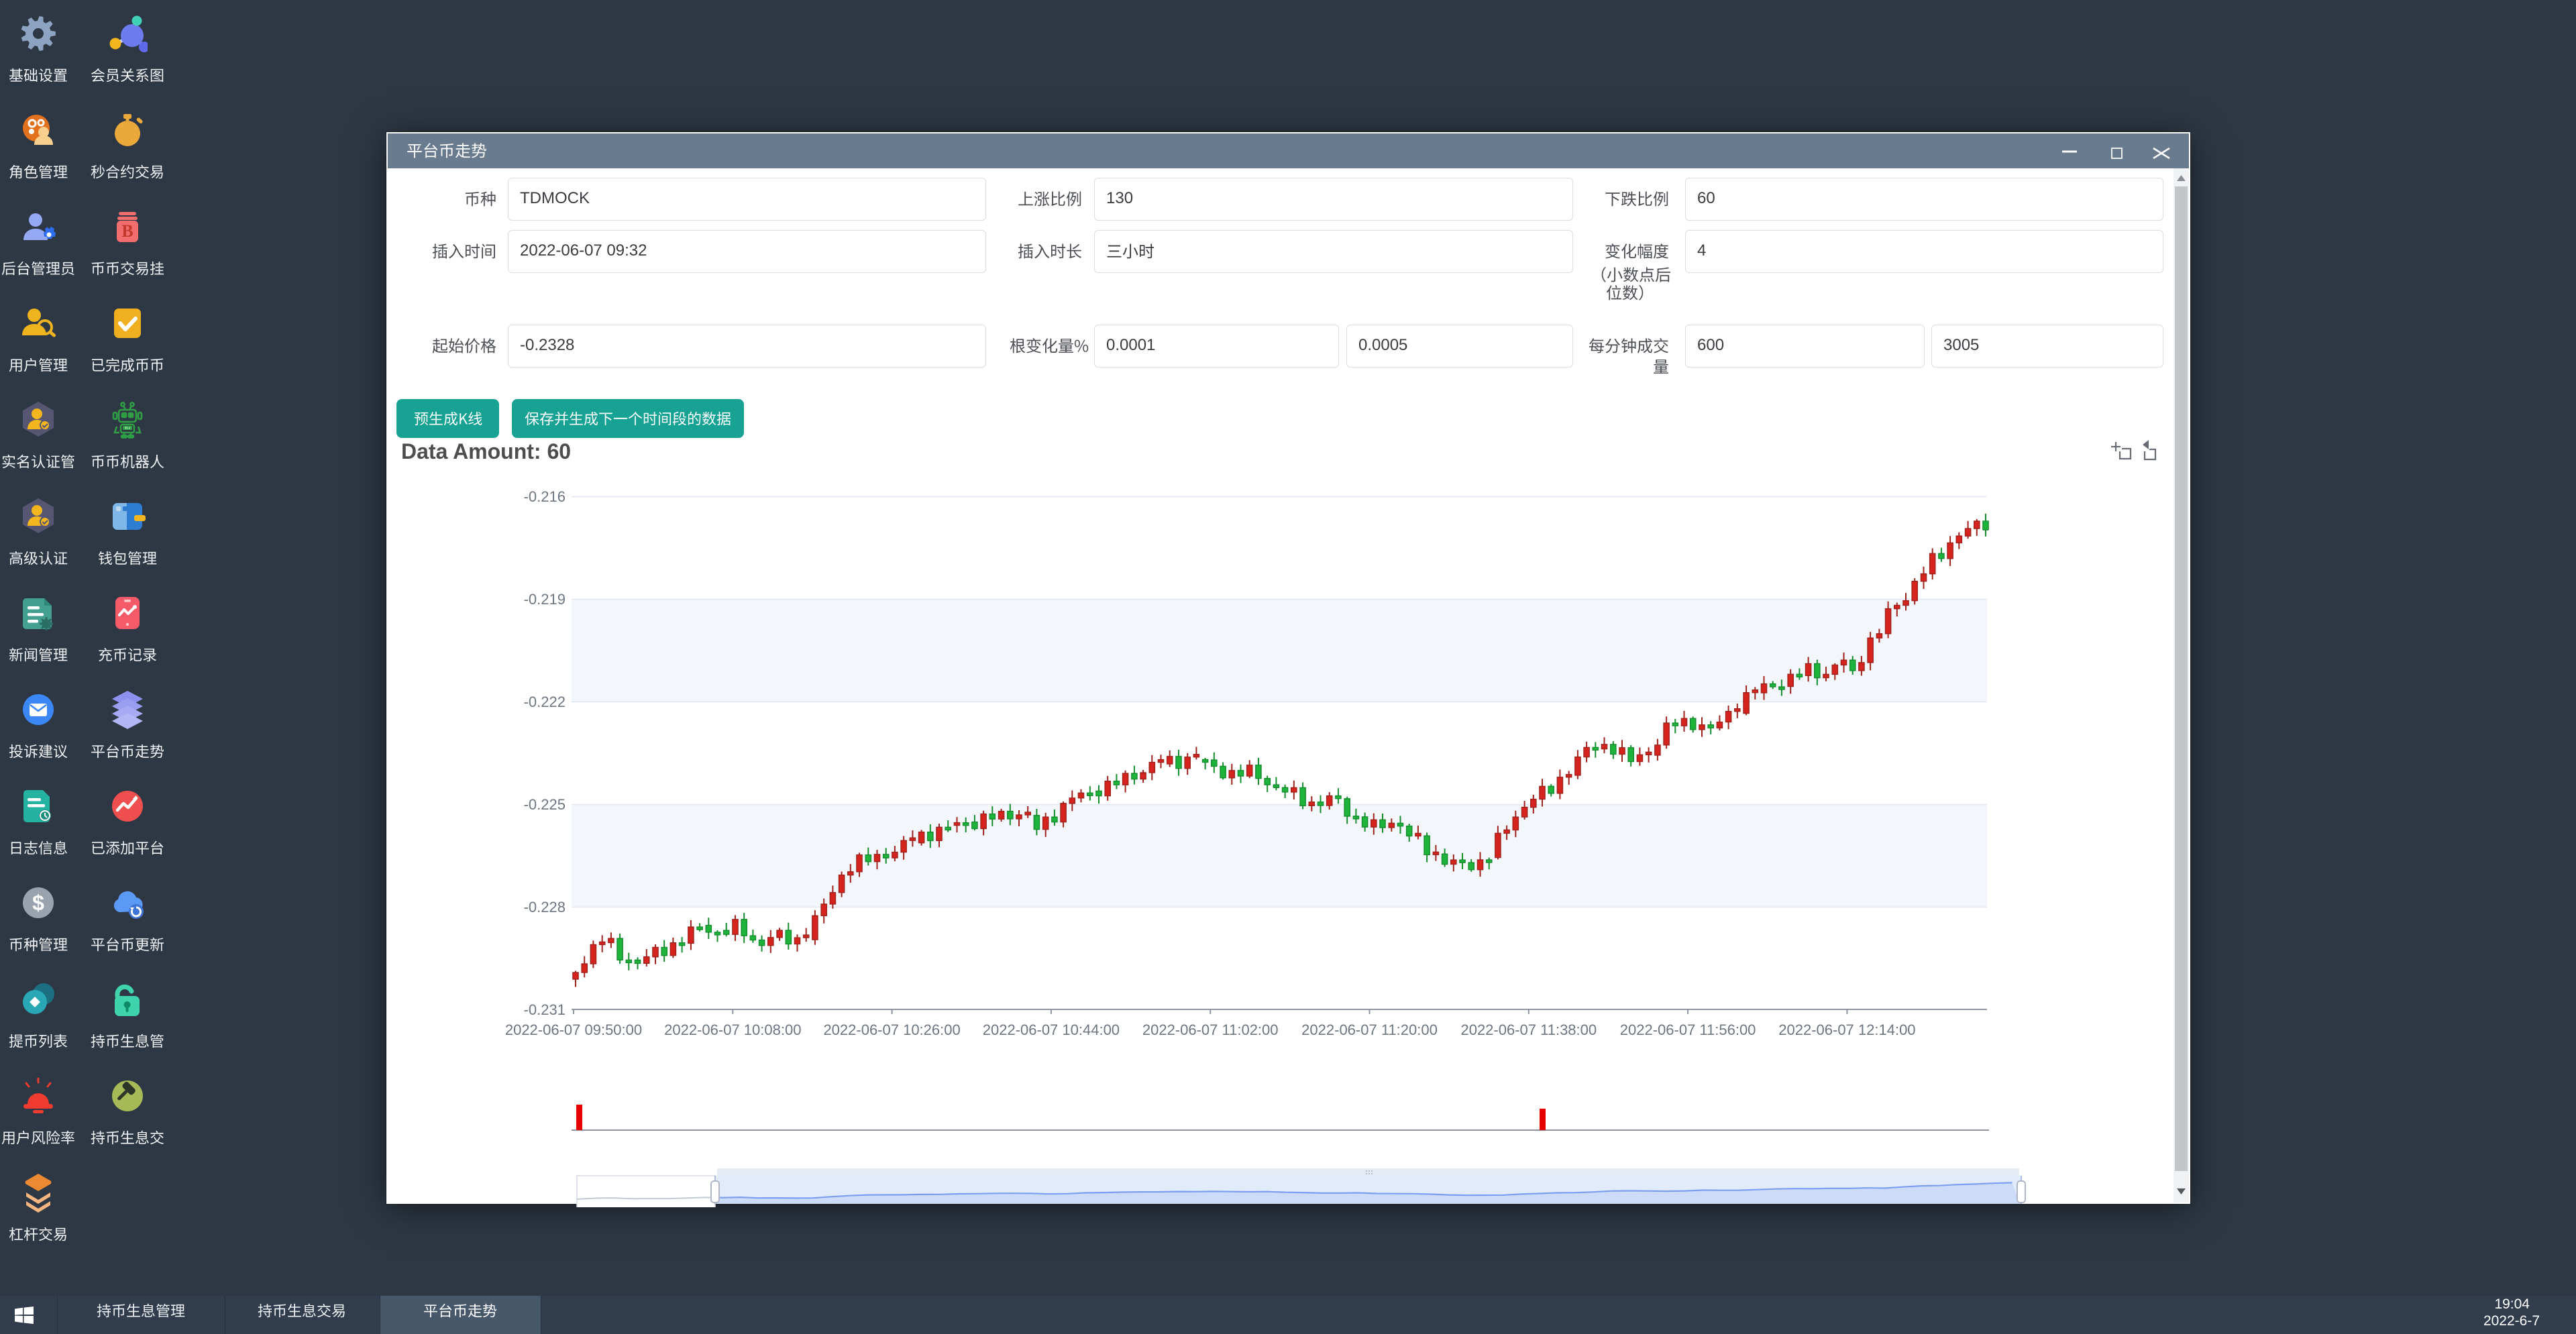 This screenshot has width=2576, height=1334. I want to click on svg-text: 2022-06-07 10:08:00, so click(732, 1029).